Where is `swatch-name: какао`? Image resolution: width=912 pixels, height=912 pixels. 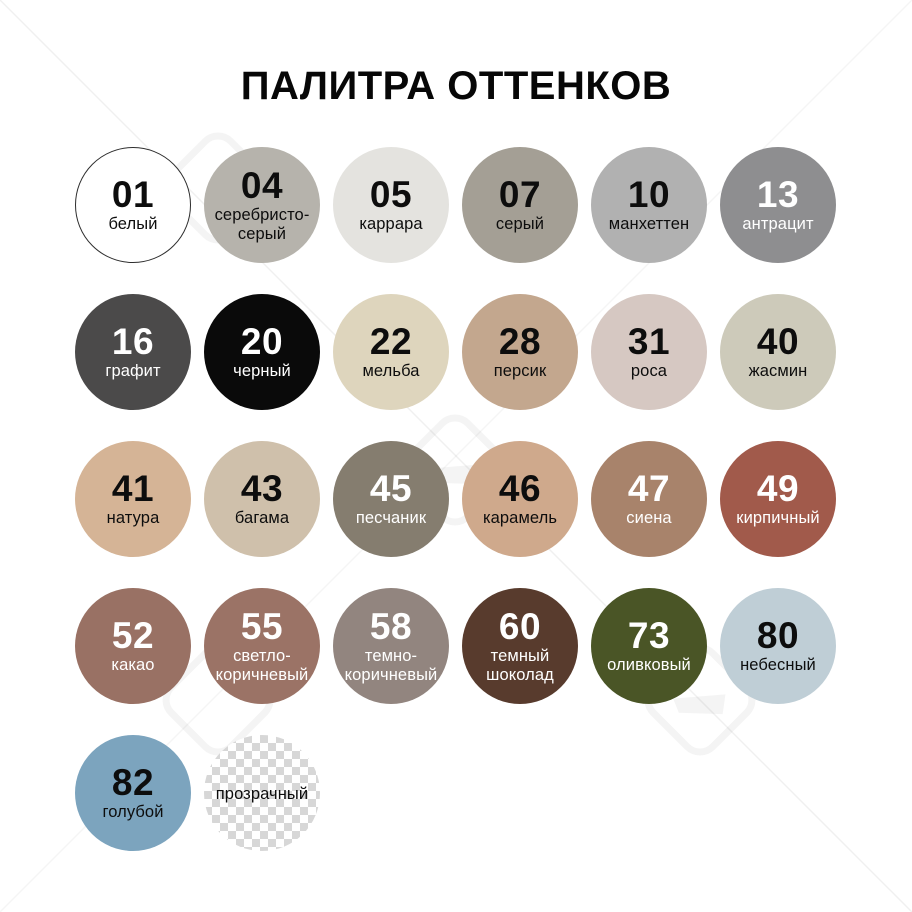
swatch-name: какао is located at coordinates (133, 665).